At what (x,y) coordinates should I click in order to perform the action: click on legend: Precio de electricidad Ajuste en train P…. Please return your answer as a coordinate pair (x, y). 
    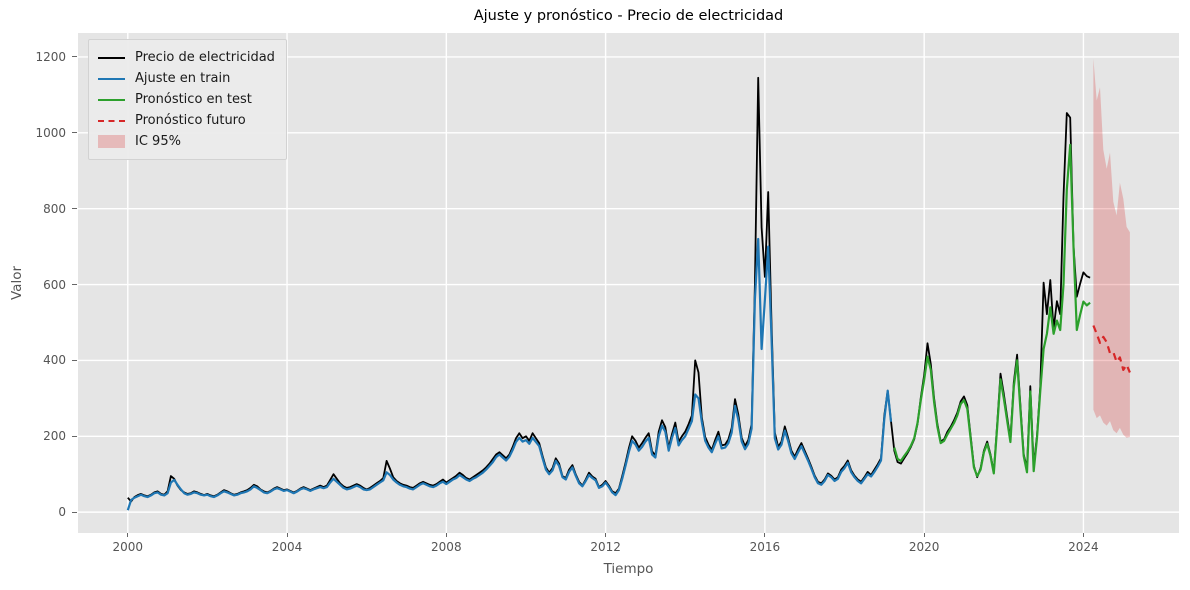
    Looking at the image, I should click on (187, 99).